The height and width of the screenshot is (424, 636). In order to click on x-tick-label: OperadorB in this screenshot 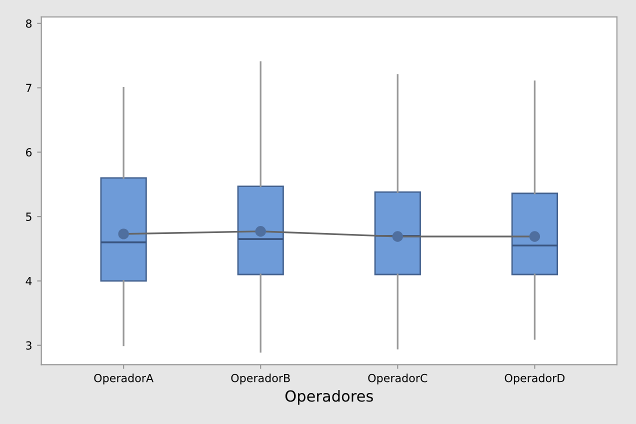, I will do `click(260, 379)`.